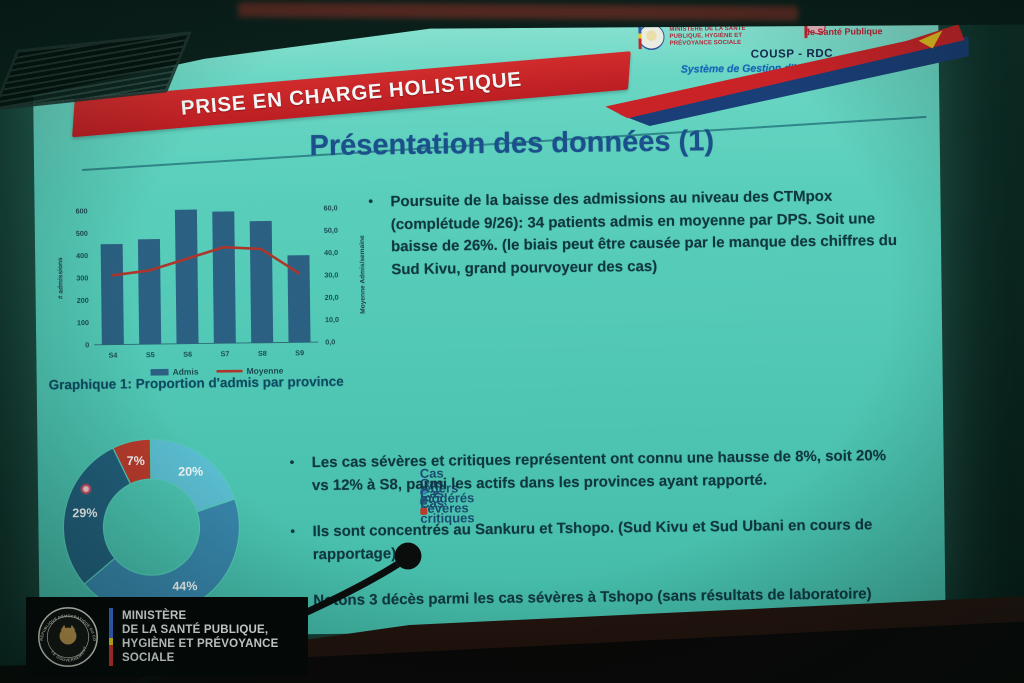 The image size is (1024, 683). I want to click on watermark-line: SOCIALE, so click(148, 657).